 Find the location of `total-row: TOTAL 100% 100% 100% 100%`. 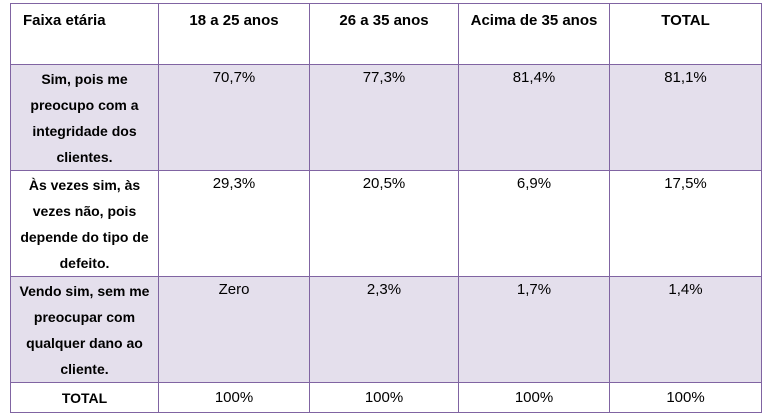

total-row: TOTAL 100% 100% 100% 100% is located at coordinates (386, 397).